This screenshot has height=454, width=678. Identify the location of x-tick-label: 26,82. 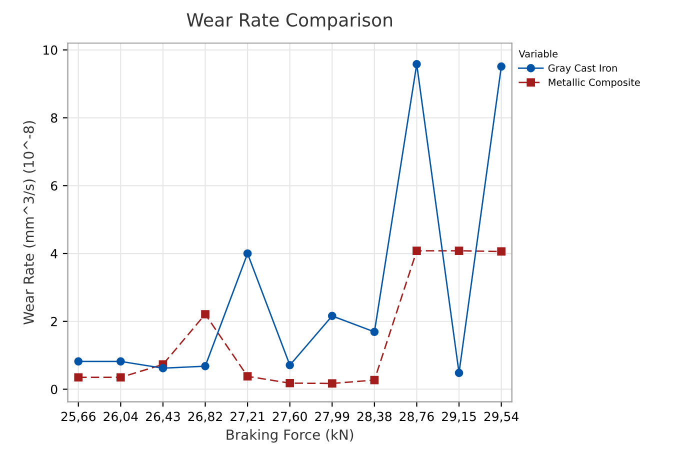
(205, 417).